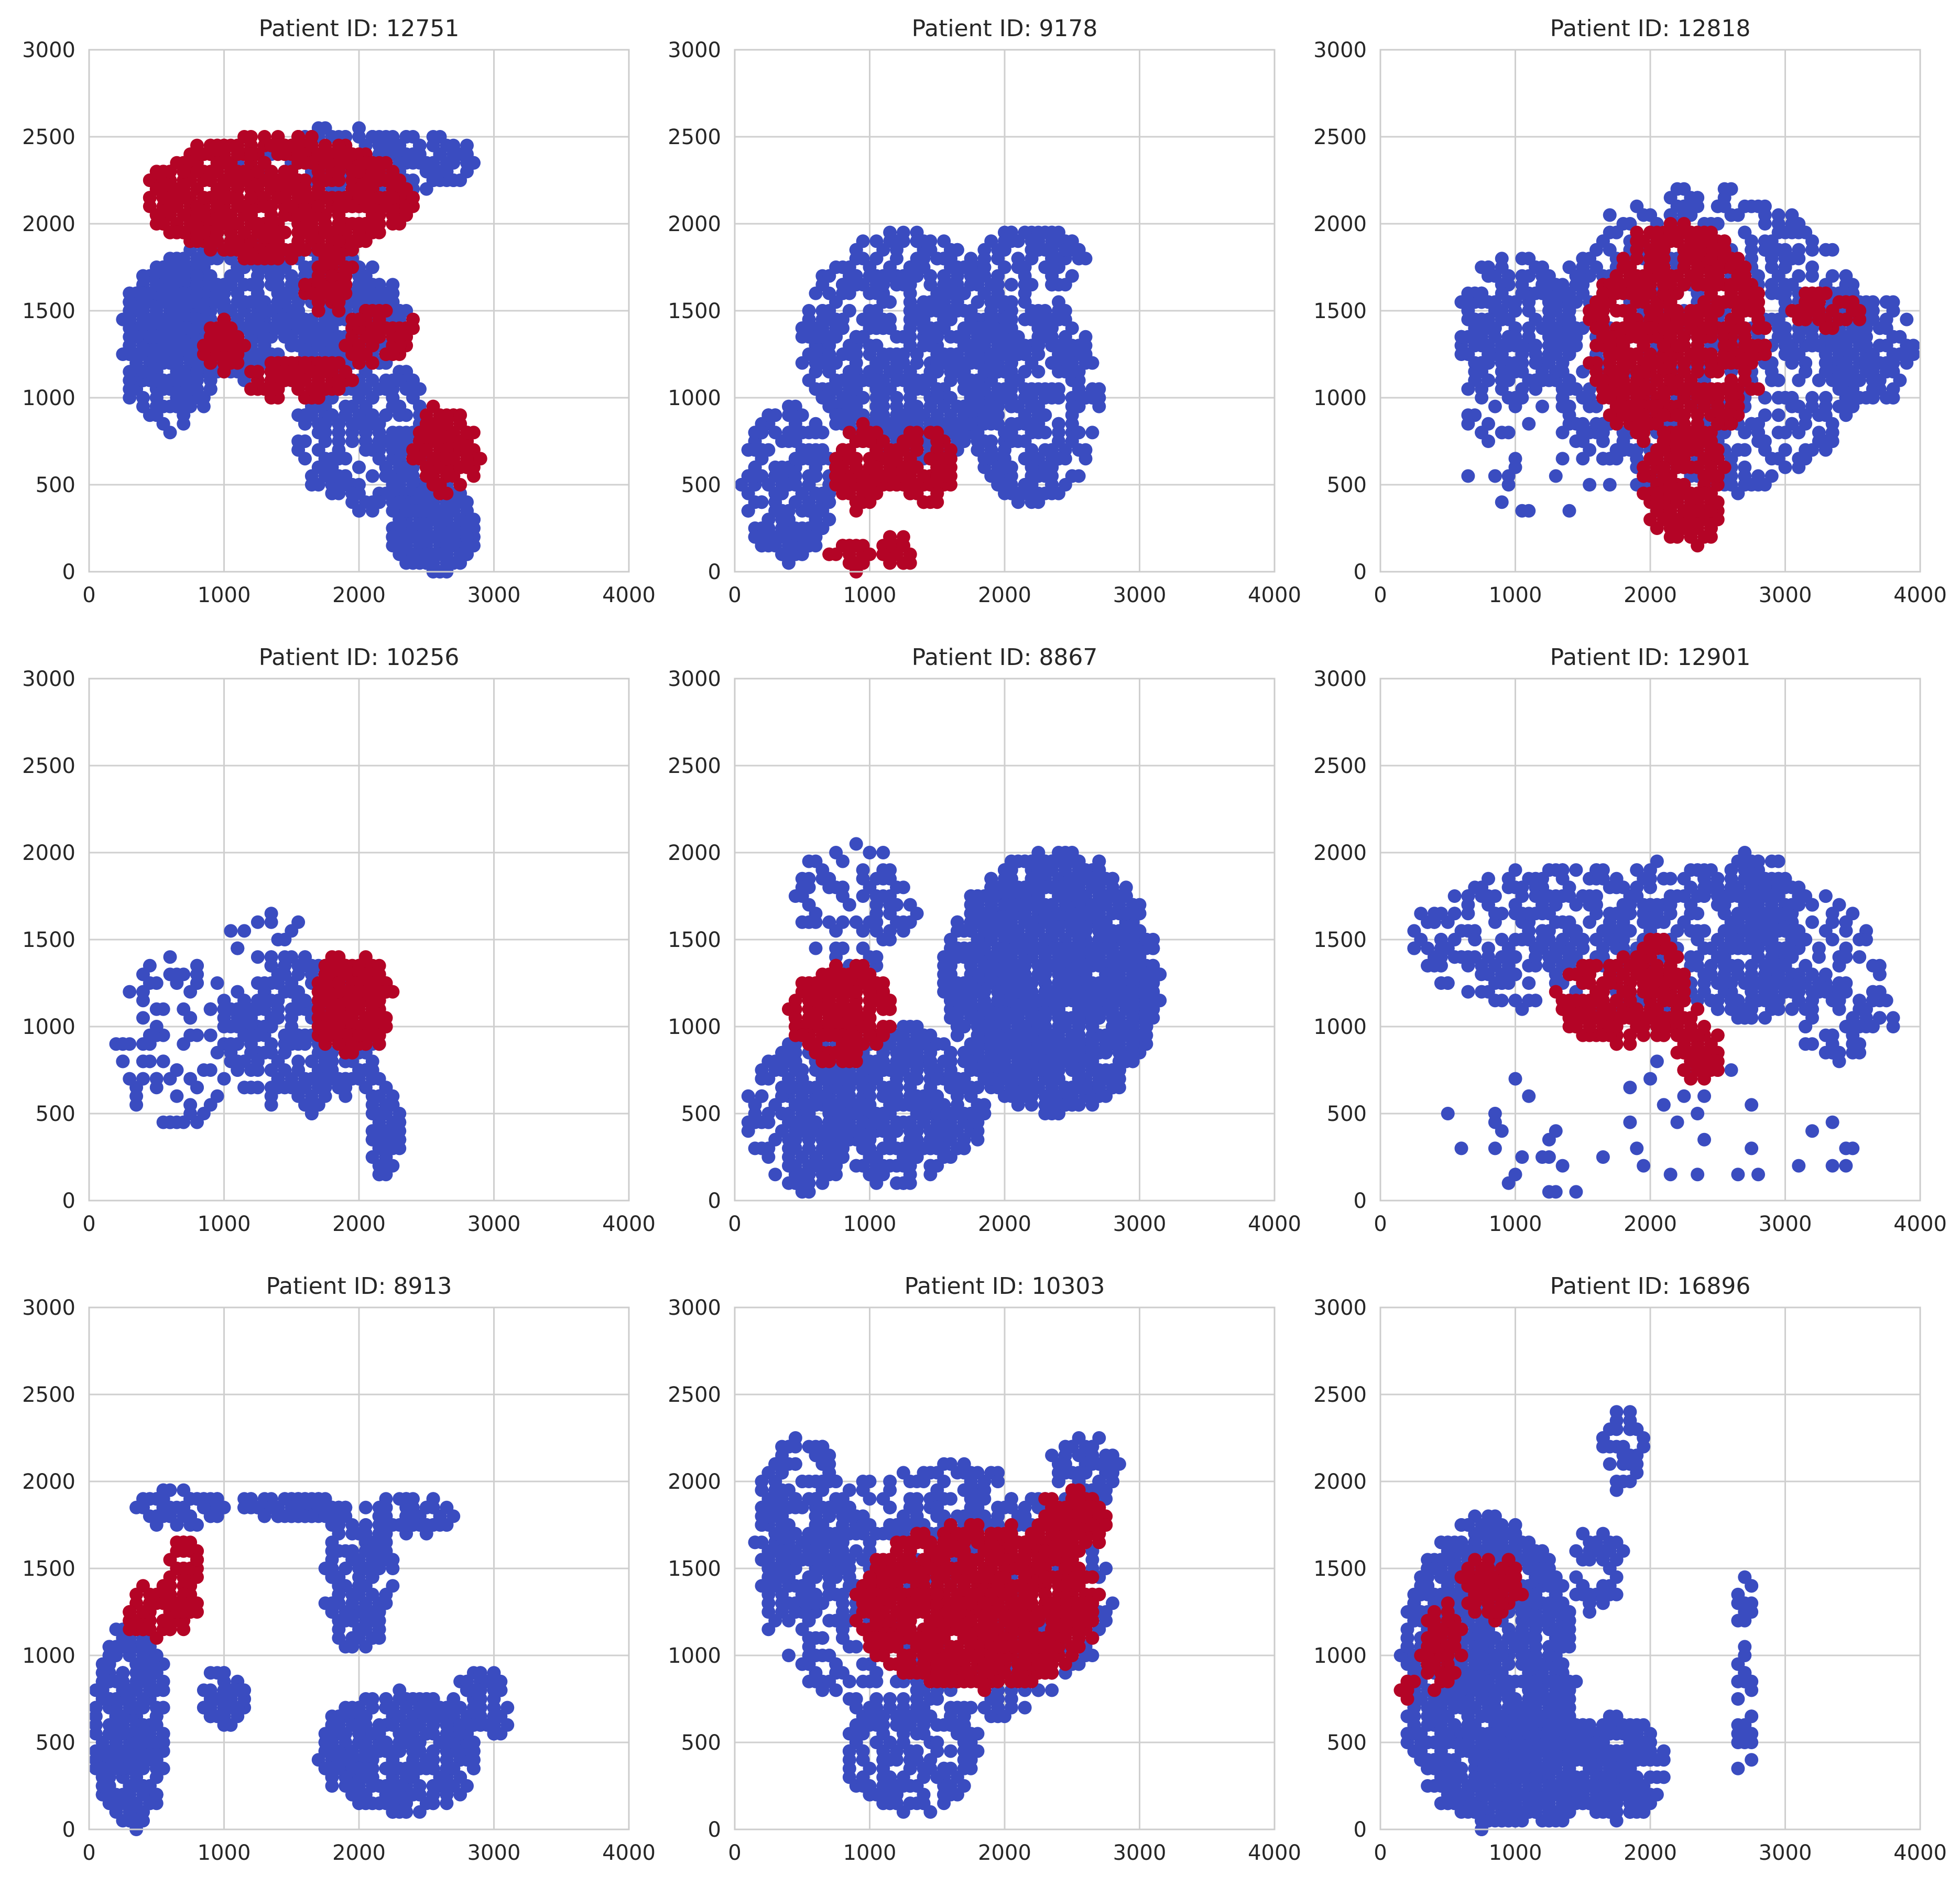 Image resolution: width=1960 pixels, height=1886 pixels. Describe the element at coordinates (870, 595) in the screenshot. I see `x-tick-label: 1000` at that location.